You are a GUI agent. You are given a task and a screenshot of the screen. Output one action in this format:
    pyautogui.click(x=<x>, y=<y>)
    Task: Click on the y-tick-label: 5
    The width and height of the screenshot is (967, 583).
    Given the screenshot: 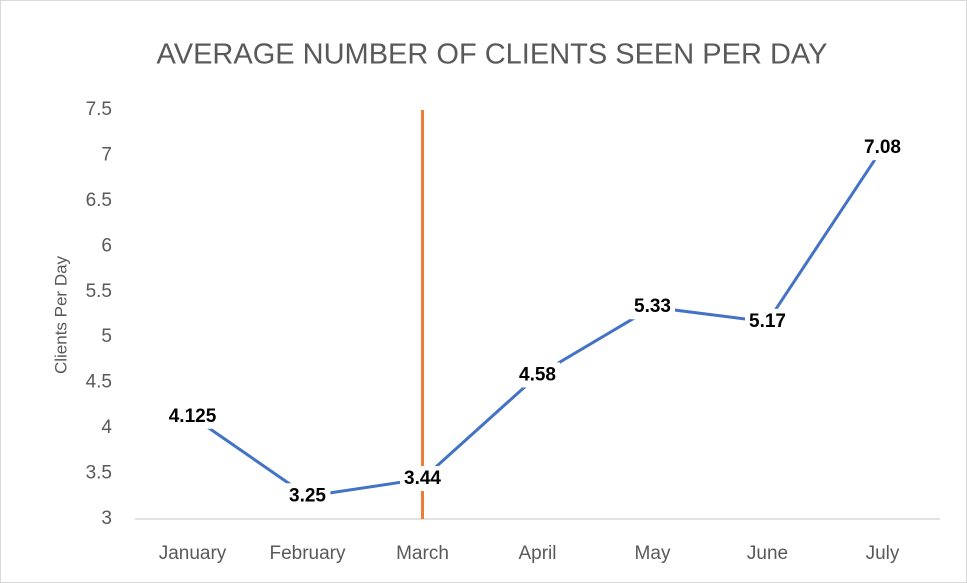 What is the action you would take?
    pyautogui.click(x=106, y=336)
    